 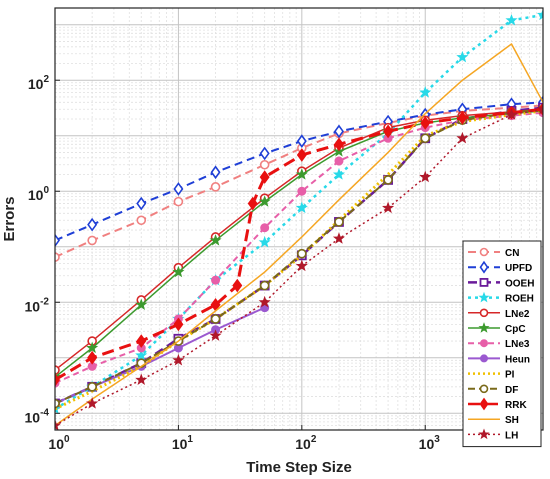 What do you see at coordinates (493, 390) in the screenshot?
I see `legend-item-df: DF` at bounding box center [493, 390].